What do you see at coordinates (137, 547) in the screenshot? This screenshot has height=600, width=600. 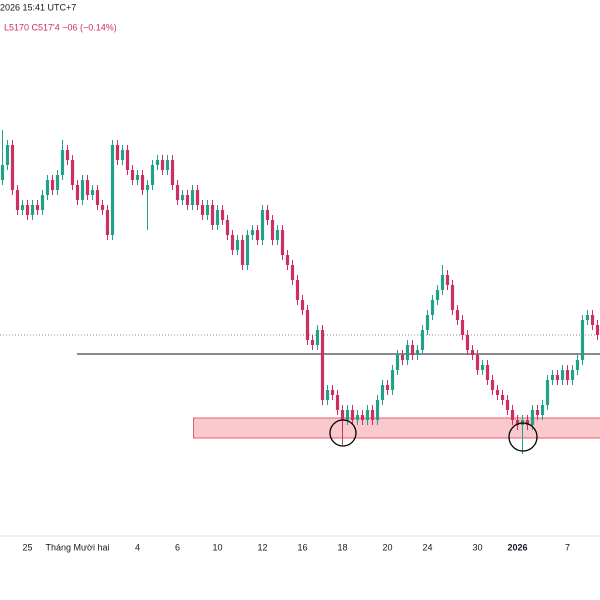 I see `x-tick-label: 4` at bounding box center [137, 547].